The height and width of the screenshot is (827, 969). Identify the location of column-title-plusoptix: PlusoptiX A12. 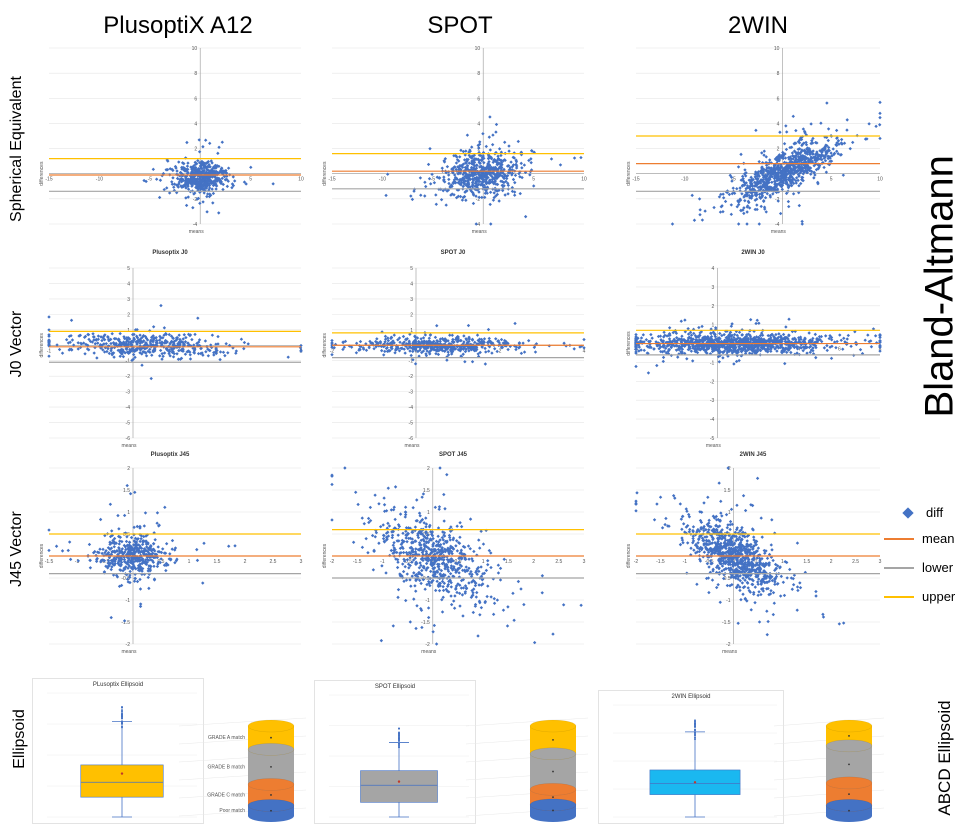
(178, 25).